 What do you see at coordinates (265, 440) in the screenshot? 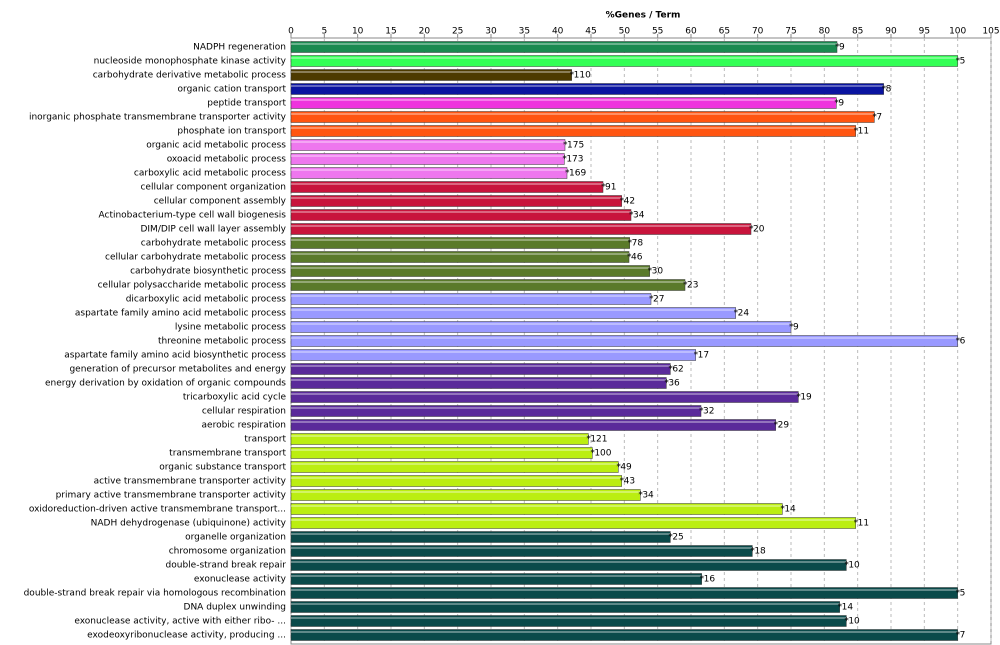
I see `category-label: transport` at bounding box center [265, 440].